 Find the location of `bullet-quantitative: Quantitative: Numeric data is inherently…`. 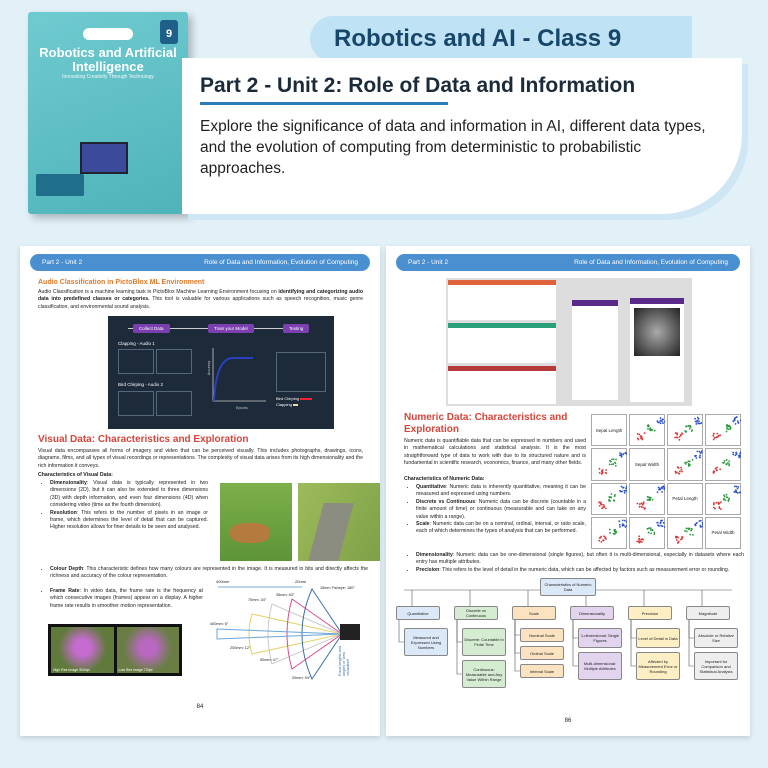

bullet-quantitative: Quantitative: Numeric data is inherently… is located at coordinates (501, 491).